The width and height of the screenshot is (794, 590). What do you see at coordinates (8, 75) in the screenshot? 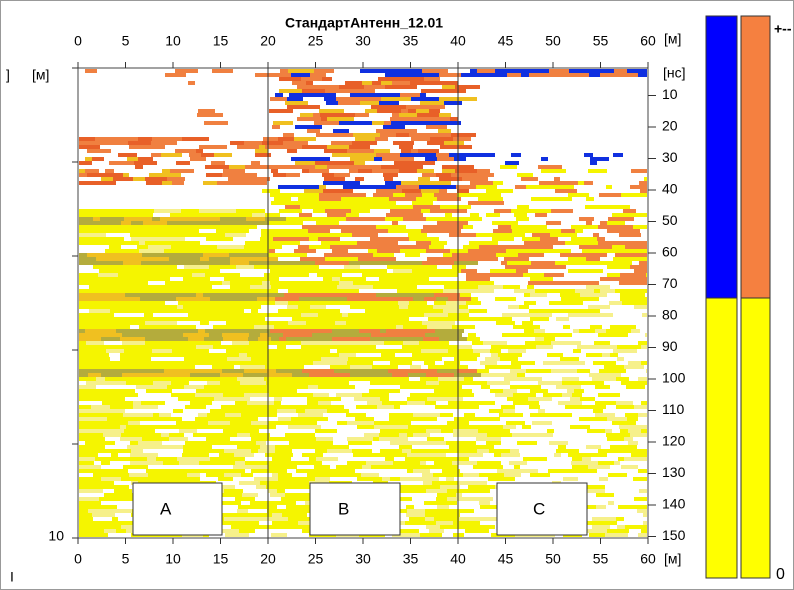
I see `left-bracket: ]` at bounding box center [8, 75].